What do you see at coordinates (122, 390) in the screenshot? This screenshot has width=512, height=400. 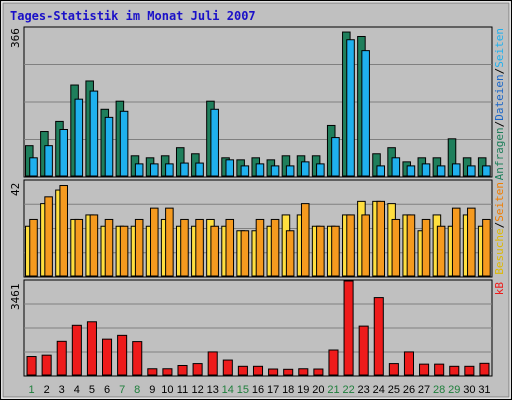 I see `day-label-7: 7` at bounding box center [122, 390].